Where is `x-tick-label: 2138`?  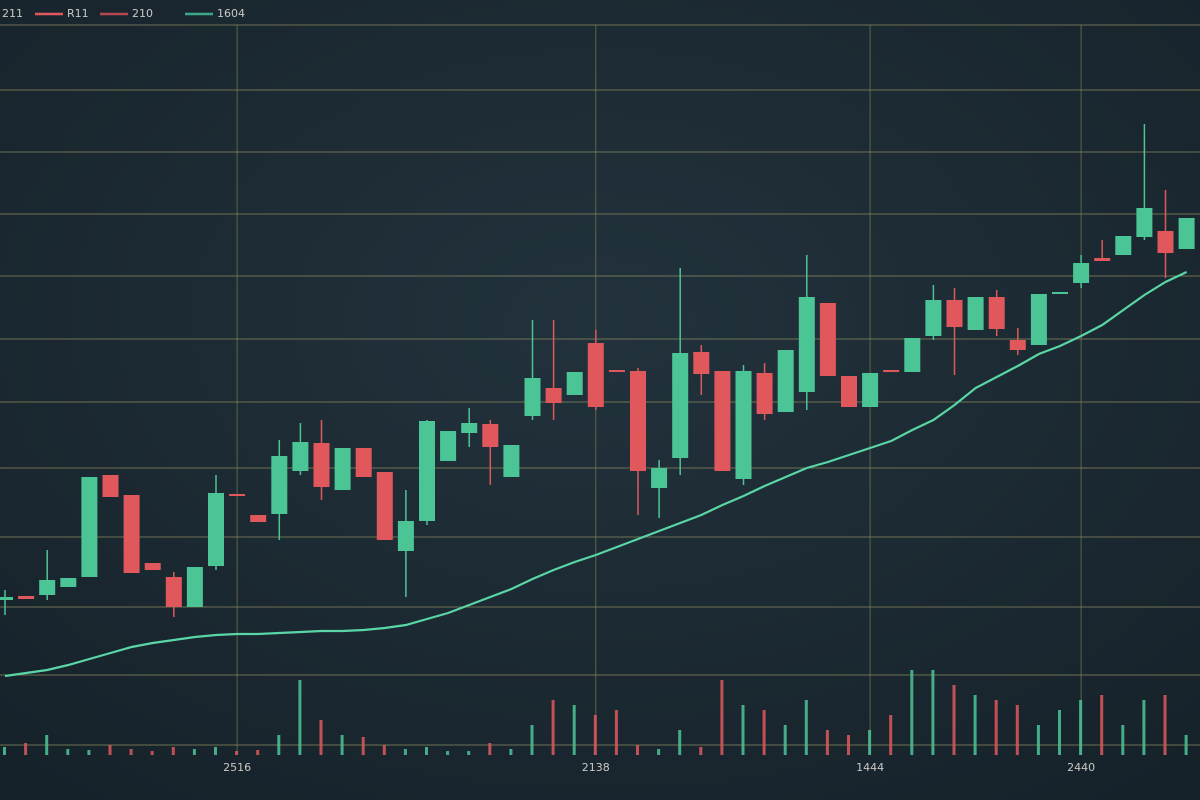
x-tick-label: 2138 is located at coordinates (596, 767).